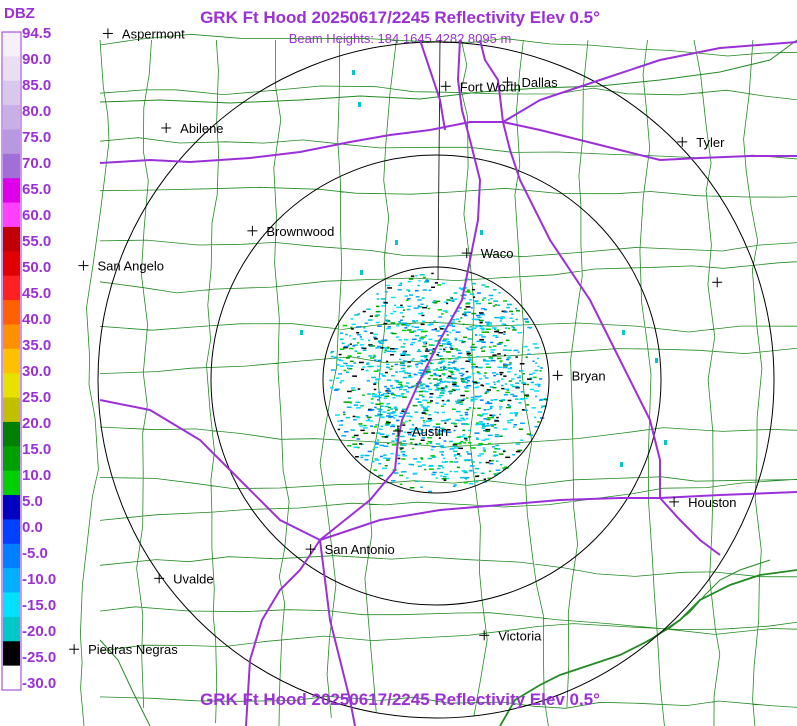  Describe the element at coordinates (39, 657) in the screenshot. I see `legend-label: -25.0` at that location.